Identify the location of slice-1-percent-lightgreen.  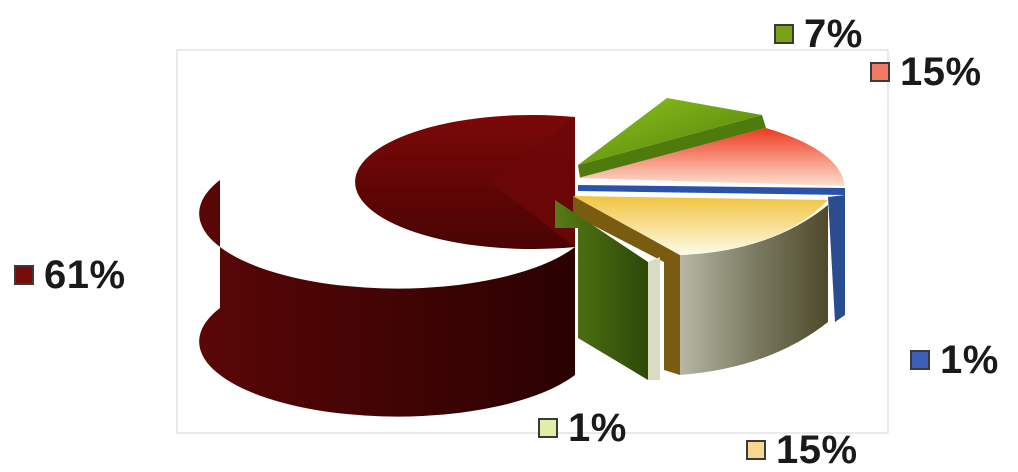
(607, 290).